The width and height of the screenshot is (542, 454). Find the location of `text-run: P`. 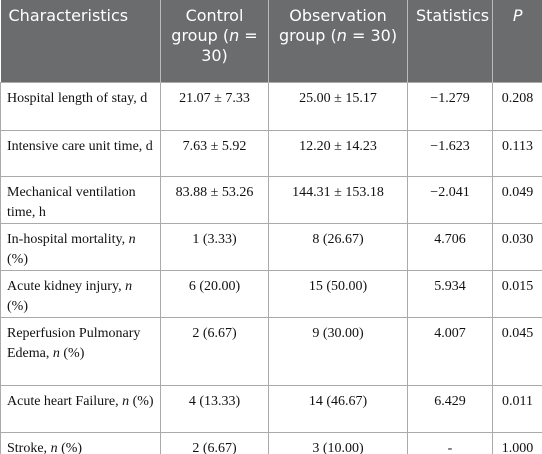

text-run: P is located at coordinates (517, 15).